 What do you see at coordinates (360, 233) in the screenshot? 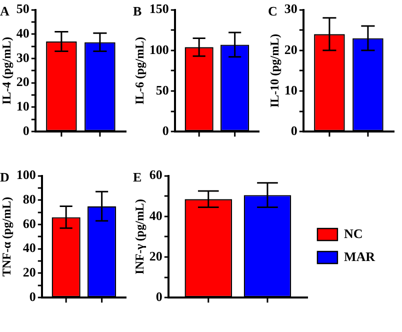
I see `legend-label: NC` at bounding box center [360, 233].